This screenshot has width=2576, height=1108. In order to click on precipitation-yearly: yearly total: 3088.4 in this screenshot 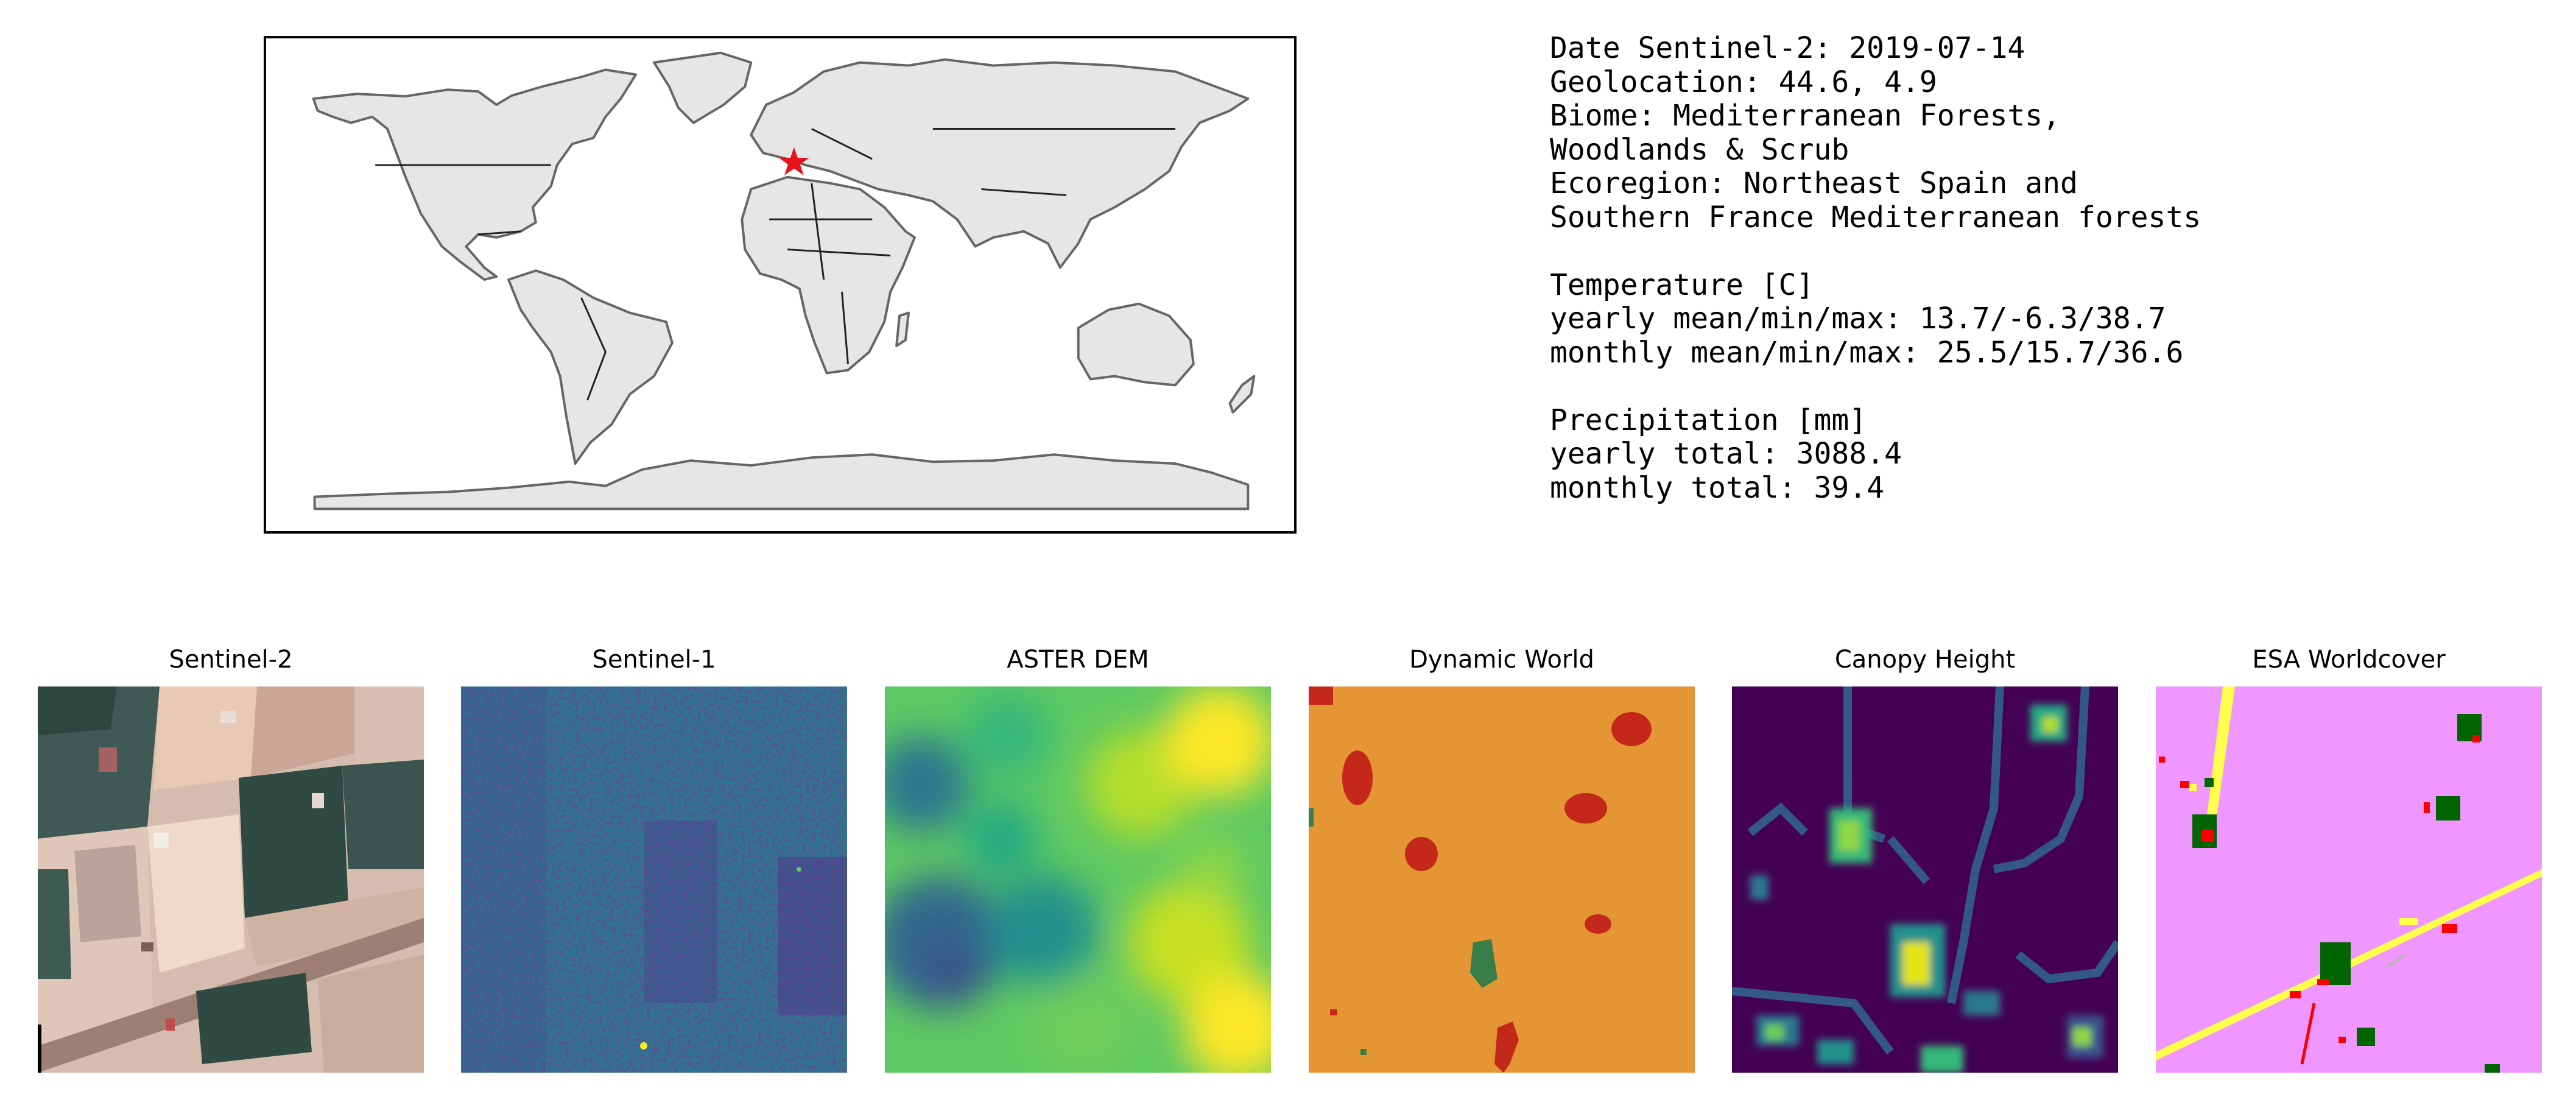, I will do `click(1726, 454)`.